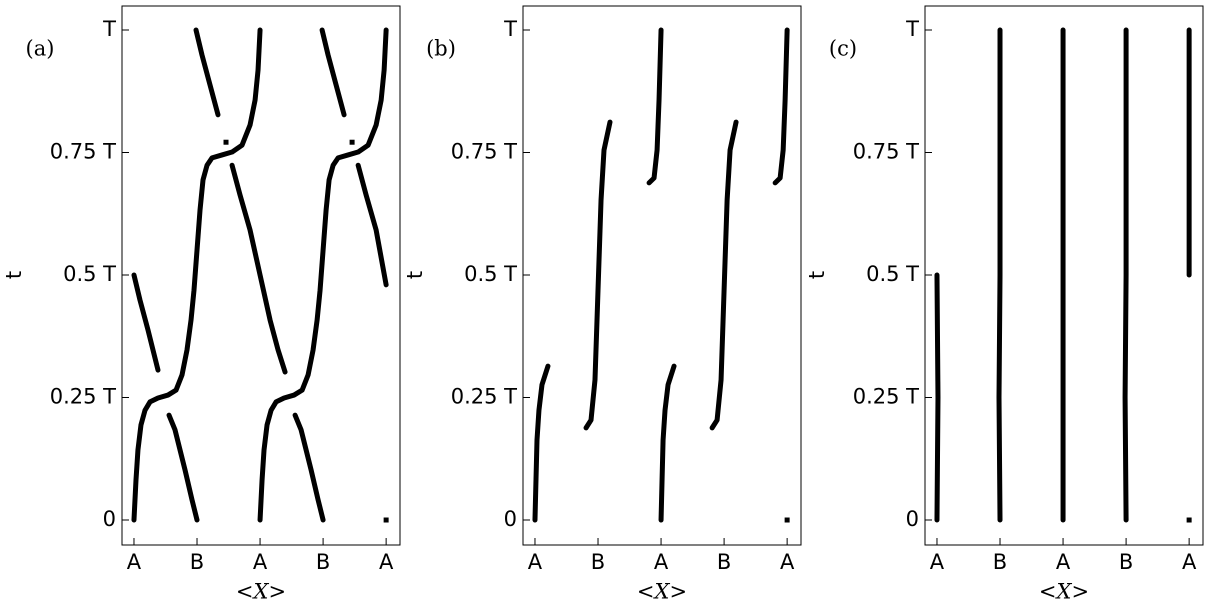  I want to click on panel-label: (c), so click(843, 49).